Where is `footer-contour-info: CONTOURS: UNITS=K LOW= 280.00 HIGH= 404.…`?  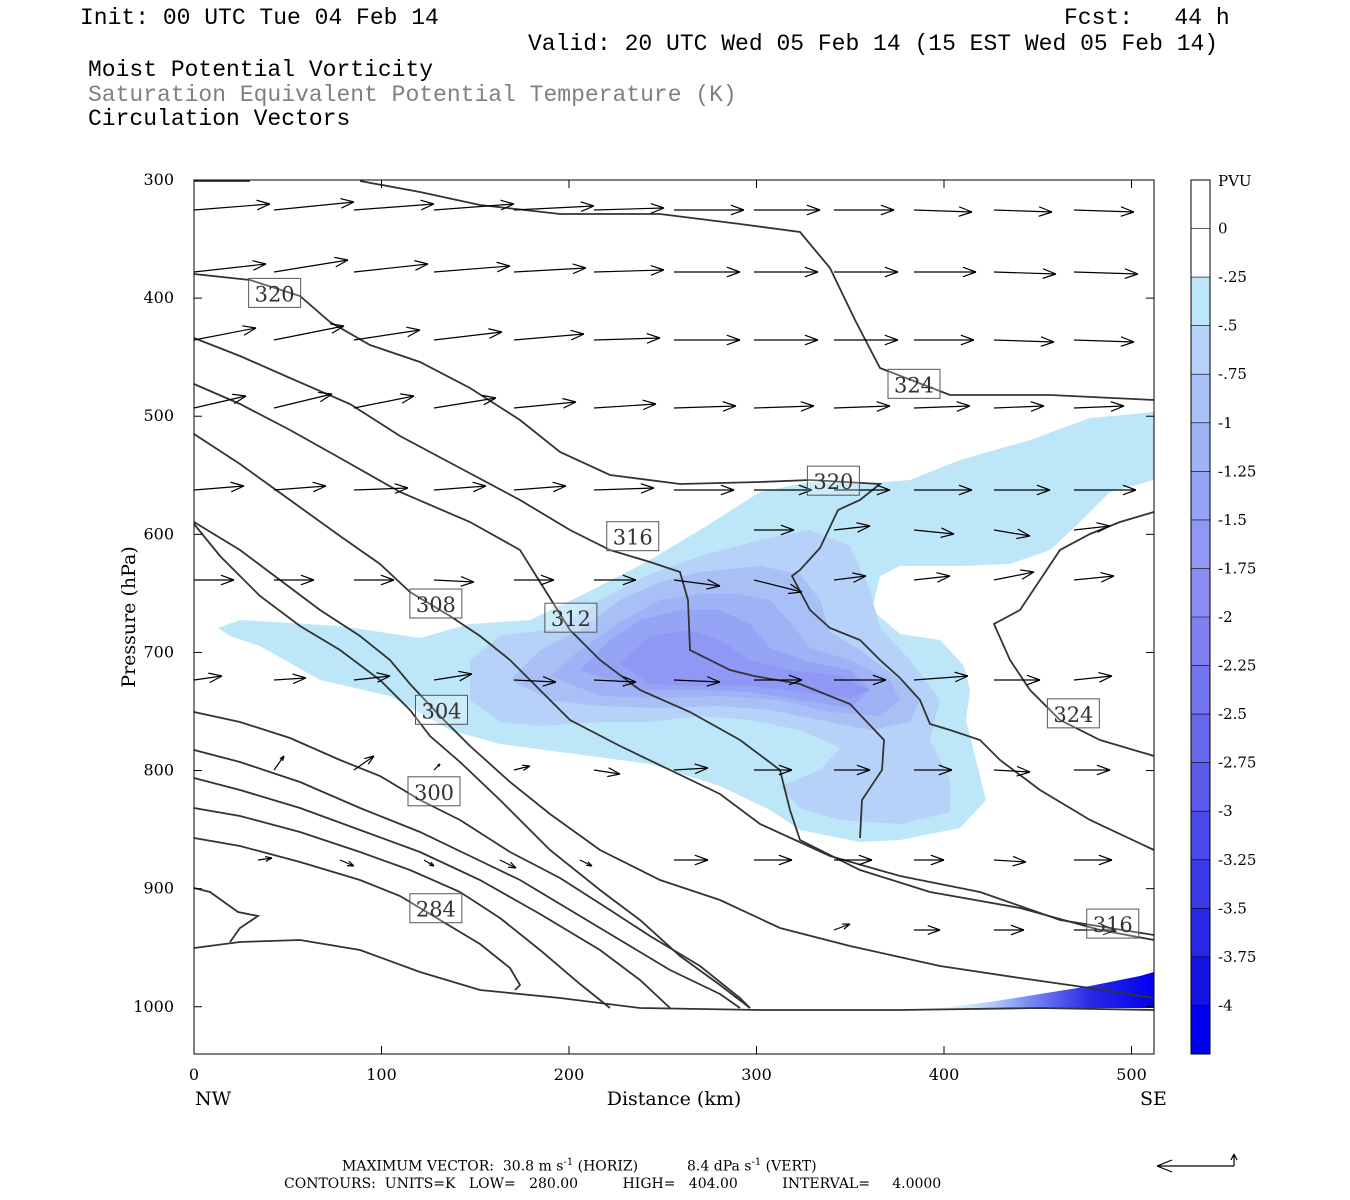 footer-contour-info: CONTOURS: UNITS=K LOW= 280.00 HIGH= 404.… is located at coordinates (613, 1184).